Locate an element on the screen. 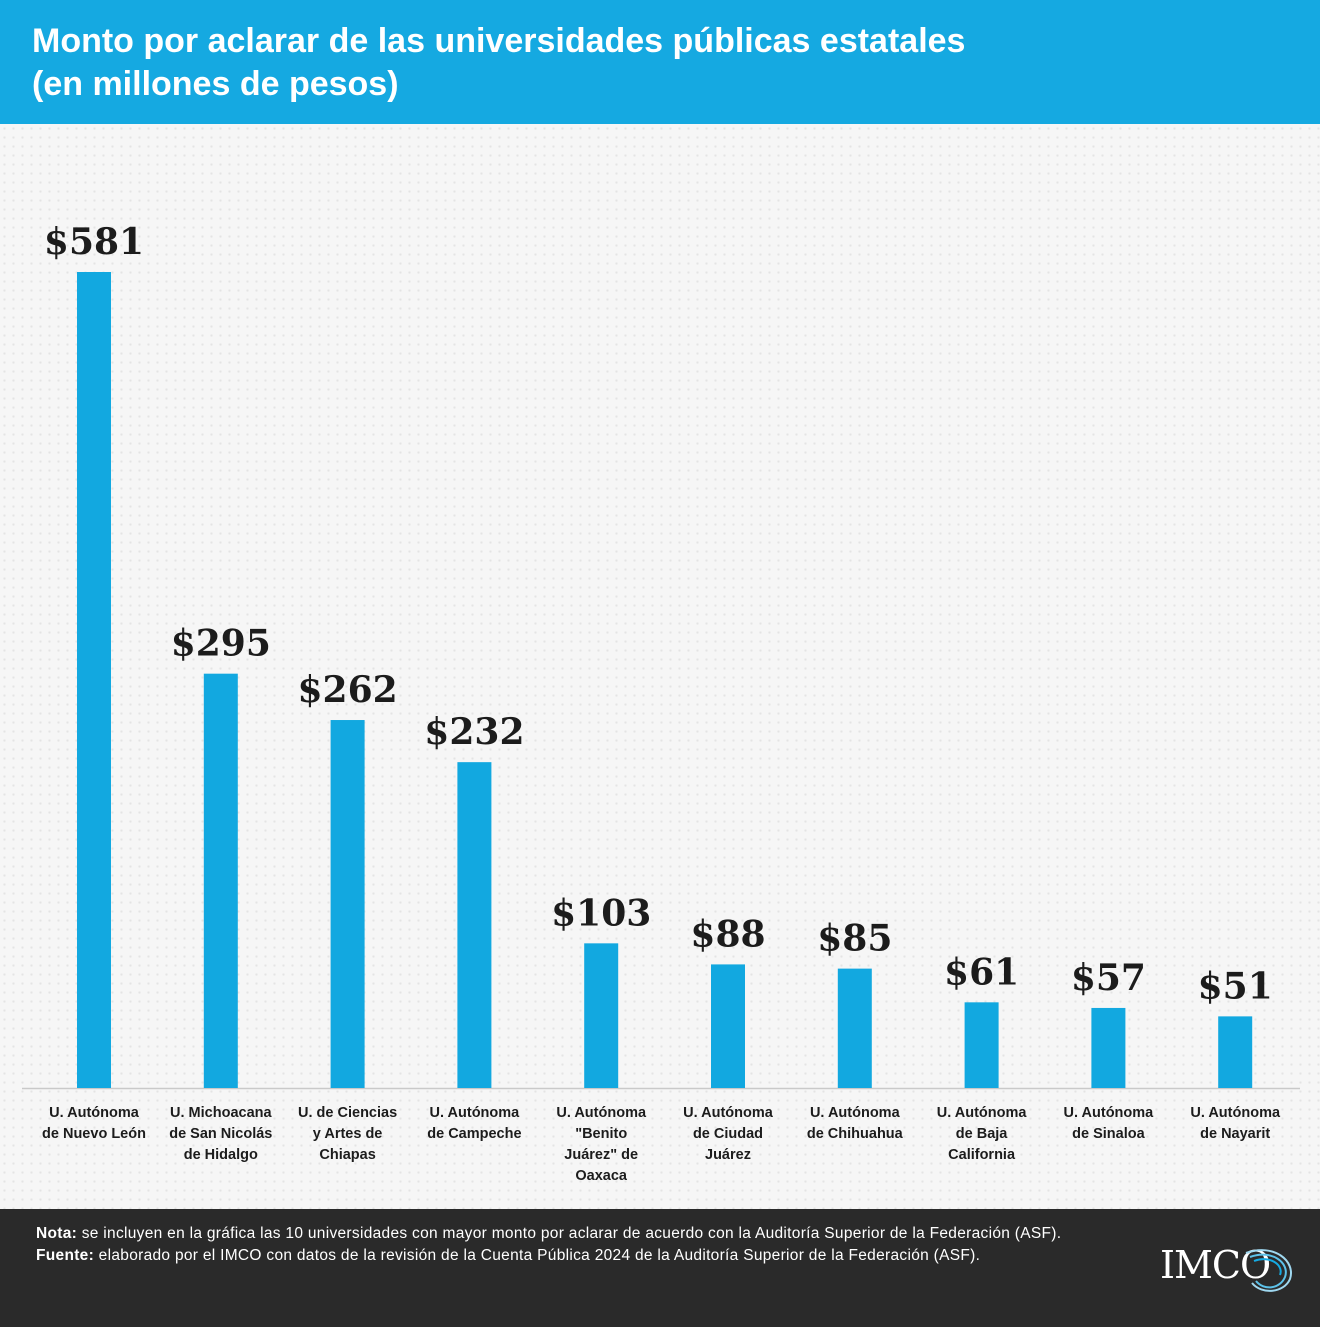 This screenshot has width=1320, height=1327. category-label-line: Oaxaca is located at coordinates (601, 1176).